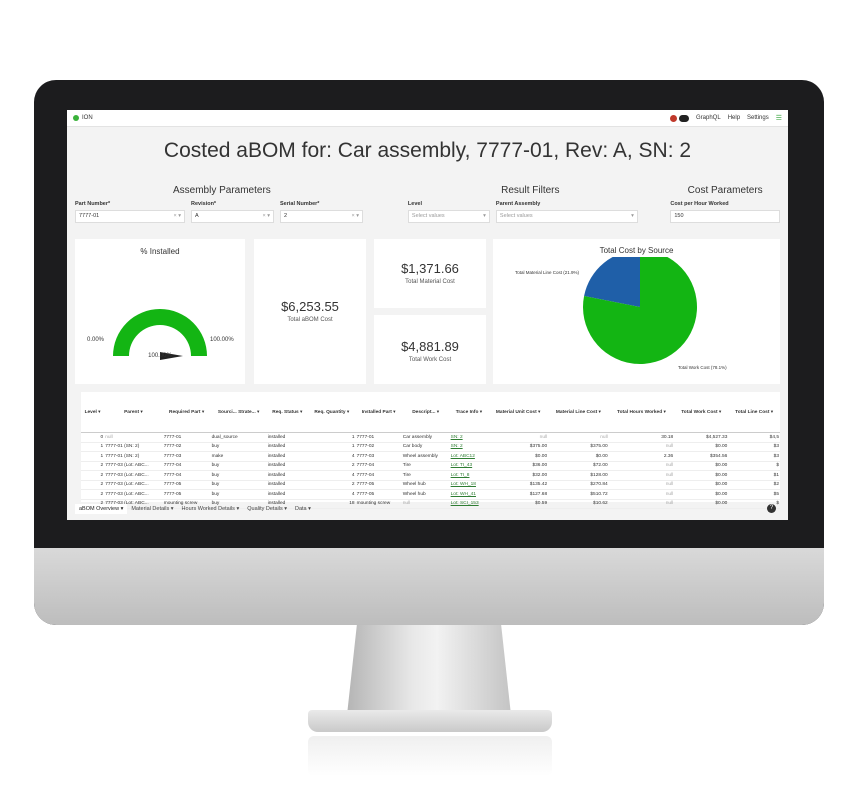 The image size is (864, 809). Describe the element at coordinates (612, 282) in the screenshot. I see `pie-slice-material` at that location.